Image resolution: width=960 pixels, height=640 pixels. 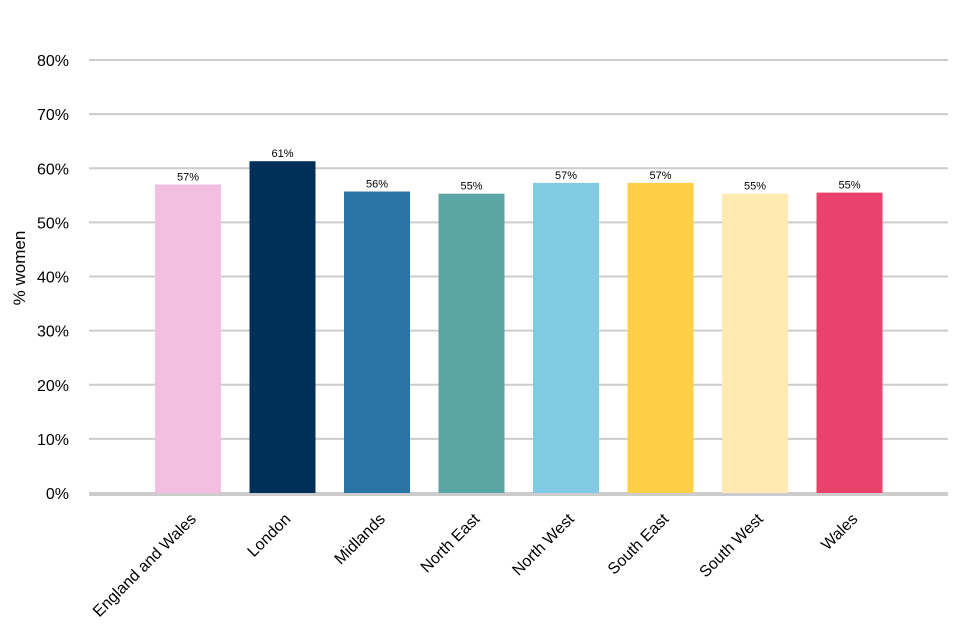 What do you see at coordinates (543, 544) in the screenshot?
I see `x-category-label: North West` at bounding box center [543, 544].